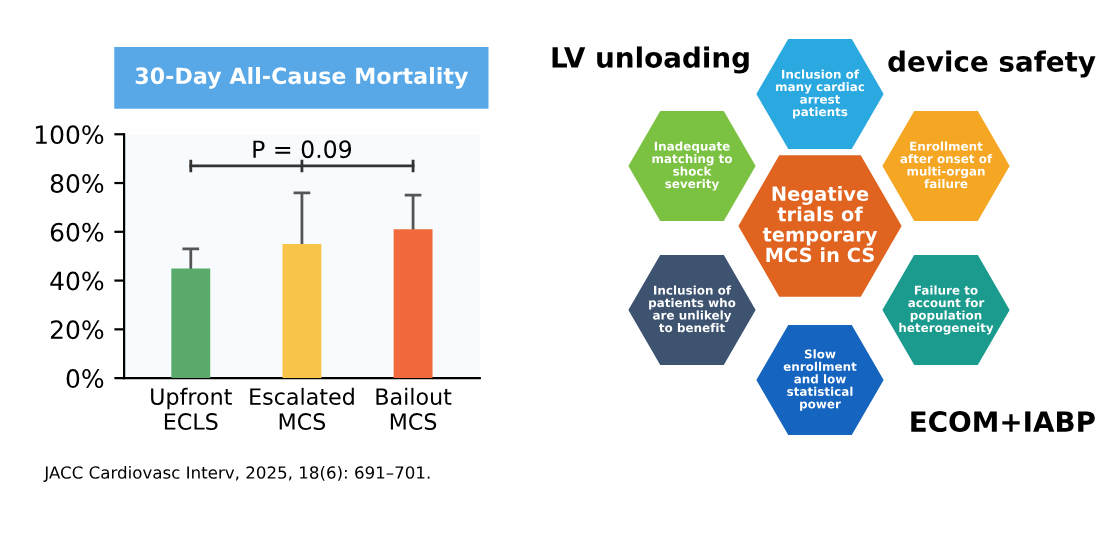 This screenshot has width=1108, height=548. I want to click on annotation: P = 0.09, so click(302, 149).